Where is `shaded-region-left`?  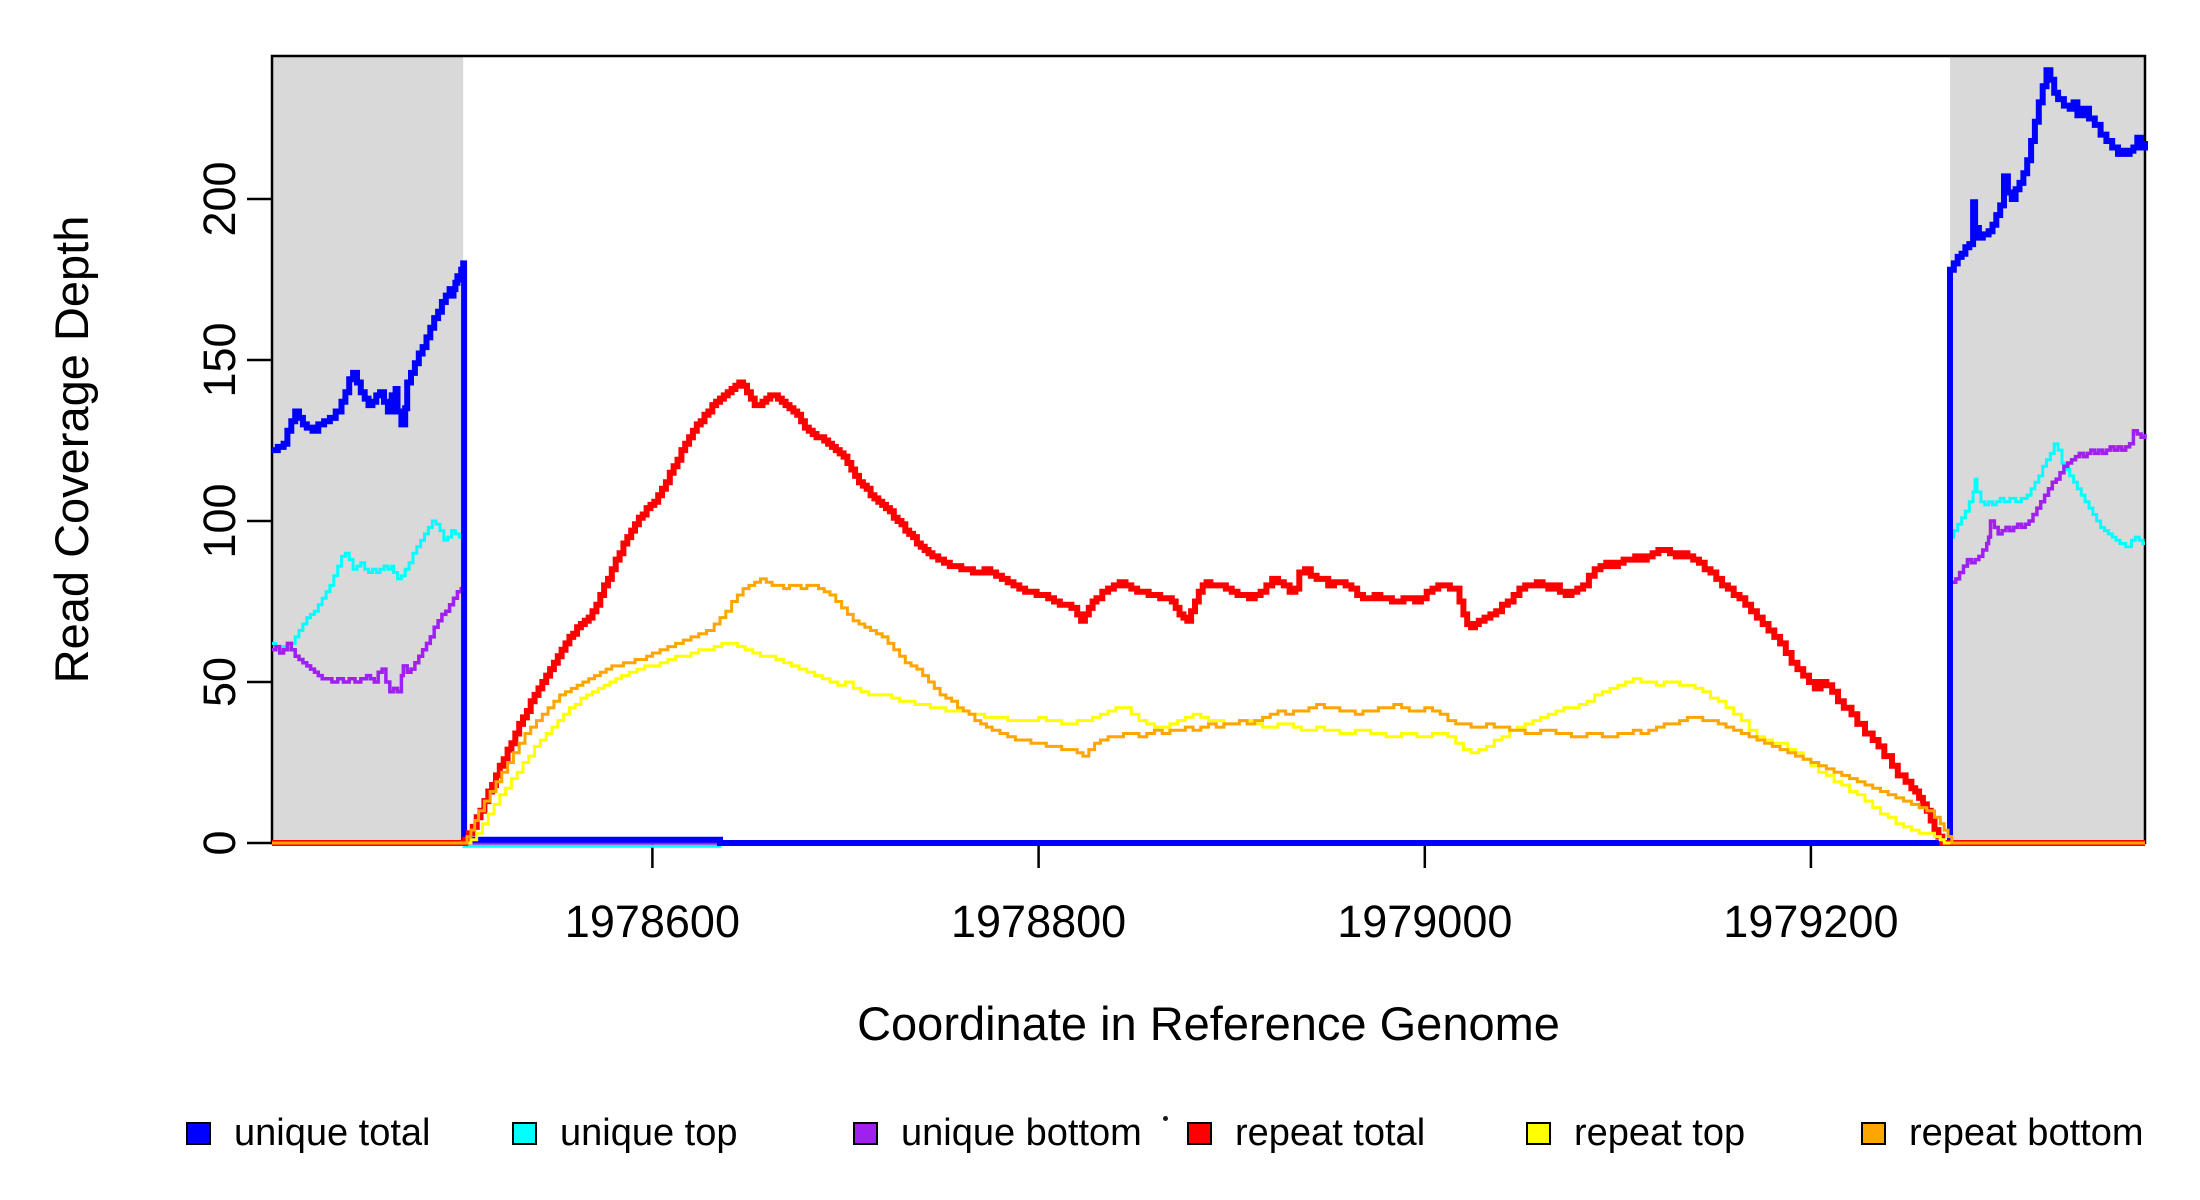
shaded-region-left is located at coordinates (368, 449).